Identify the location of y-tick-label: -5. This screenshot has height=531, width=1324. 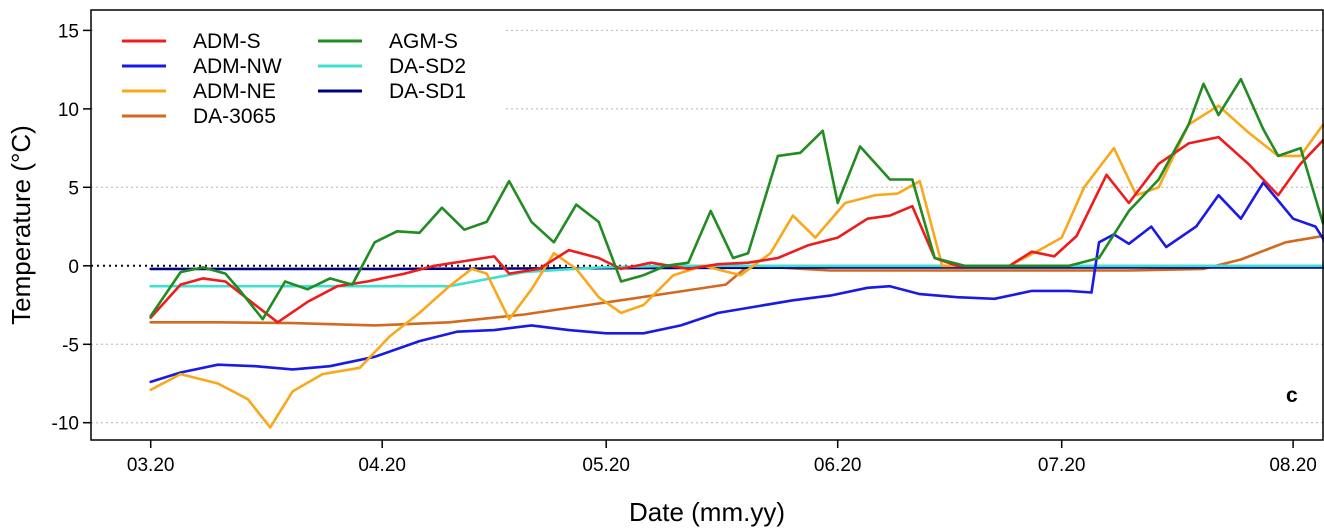
(70, 345).